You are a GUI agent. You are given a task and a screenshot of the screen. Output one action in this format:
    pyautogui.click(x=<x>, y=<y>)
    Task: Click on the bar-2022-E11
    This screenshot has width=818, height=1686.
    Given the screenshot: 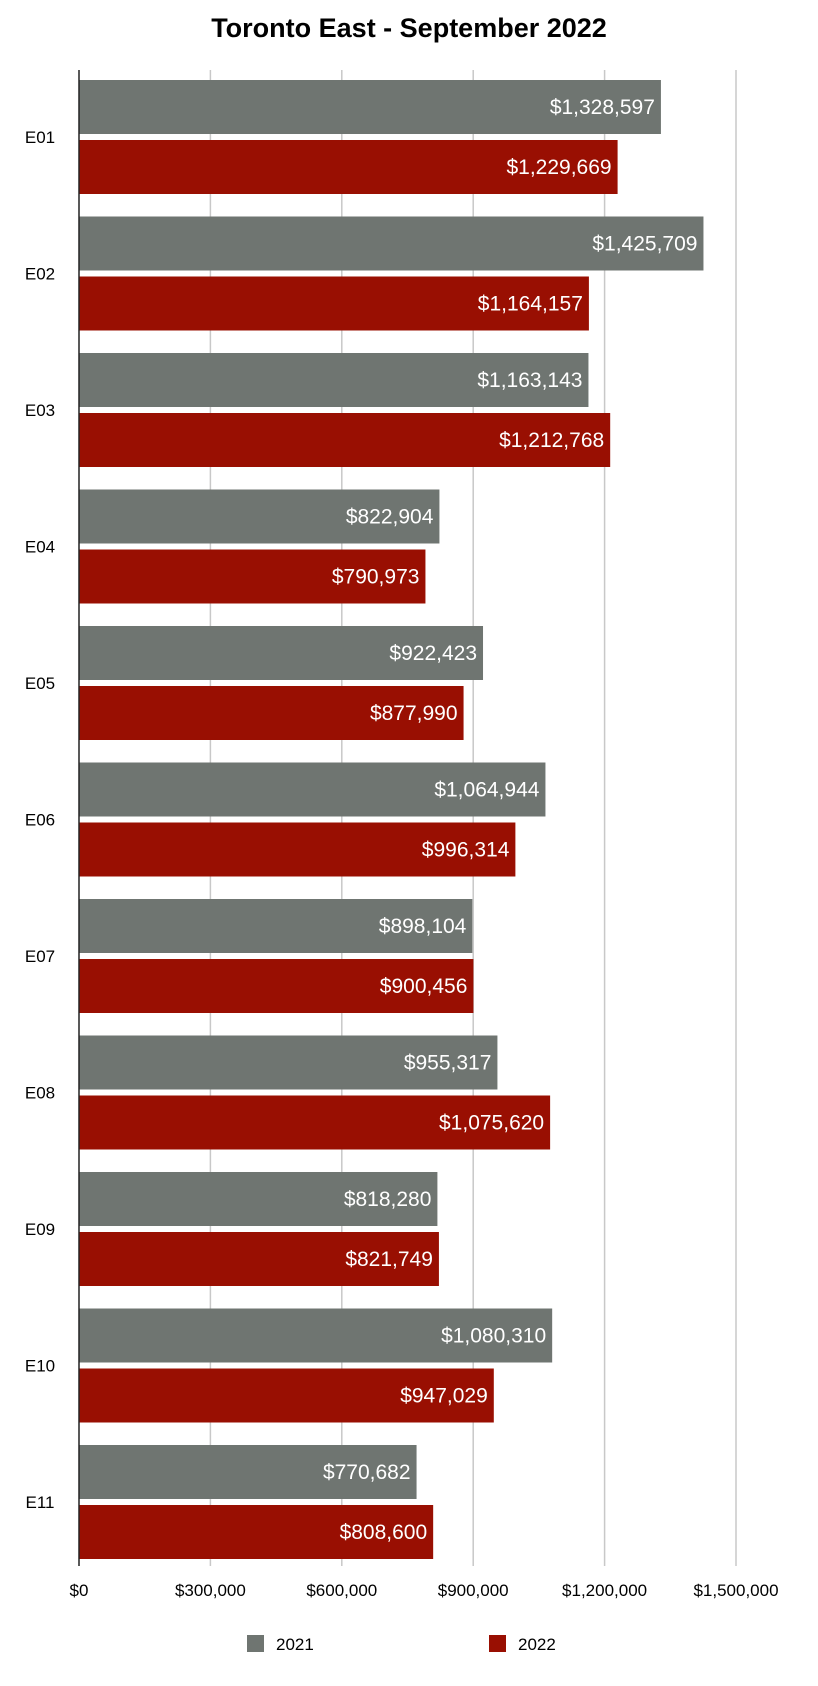 What is the action you would take?
    pyautogui.click(x=256, y=1532)
    